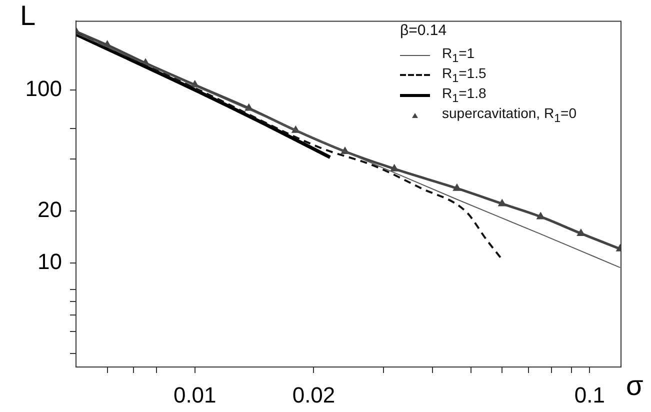  What do you see at coordinates (509, 115) in the screenshot?
I see `legend-label: supercavitation, R$_{1}$=0` at bounding box center [509, 115].